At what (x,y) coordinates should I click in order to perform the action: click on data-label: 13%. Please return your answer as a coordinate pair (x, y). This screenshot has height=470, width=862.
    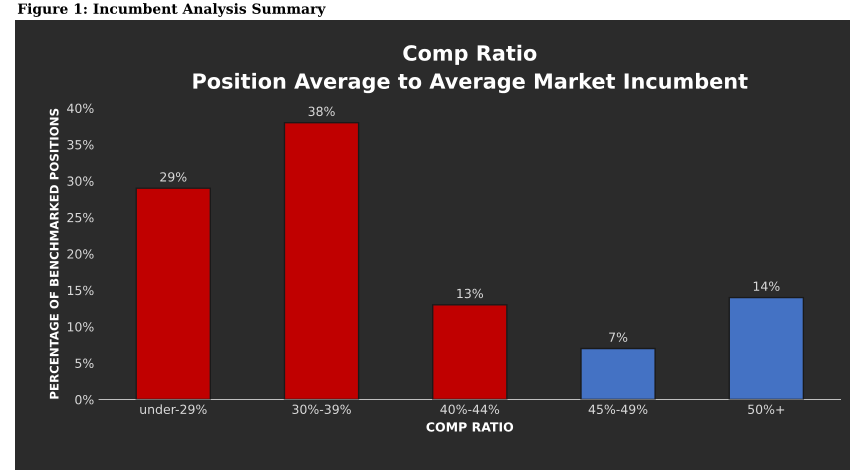
    Looking at the image, I should click on (470, 293).